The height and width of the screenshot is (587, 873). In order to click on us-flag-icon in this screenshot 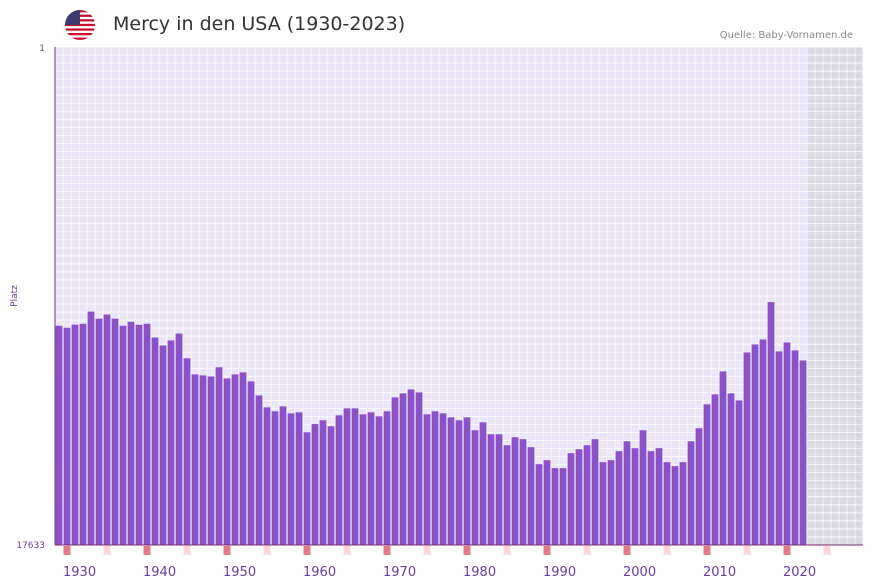, I will do `click(80, 25)`.